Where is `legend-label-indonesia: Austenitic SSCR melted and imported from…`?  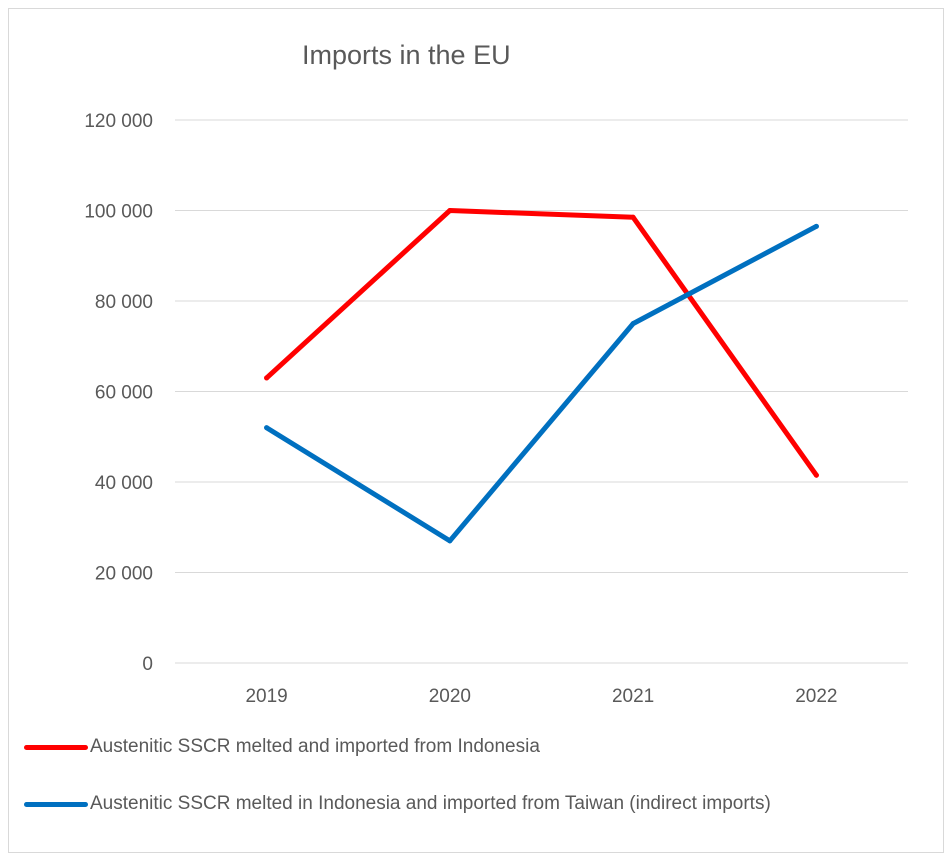 legend-label-indonesia: Austenitic SSCR melted and imported from… is located at coordinates (315, 746).